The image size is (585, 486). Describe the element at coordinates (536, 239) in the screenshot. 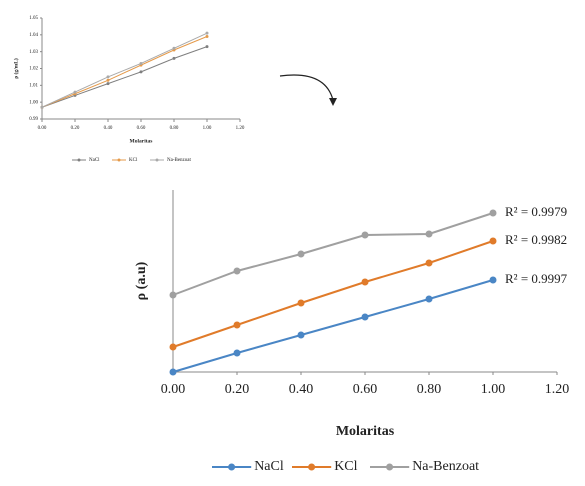

I see `annotation: R² = 0.9982` at that location.